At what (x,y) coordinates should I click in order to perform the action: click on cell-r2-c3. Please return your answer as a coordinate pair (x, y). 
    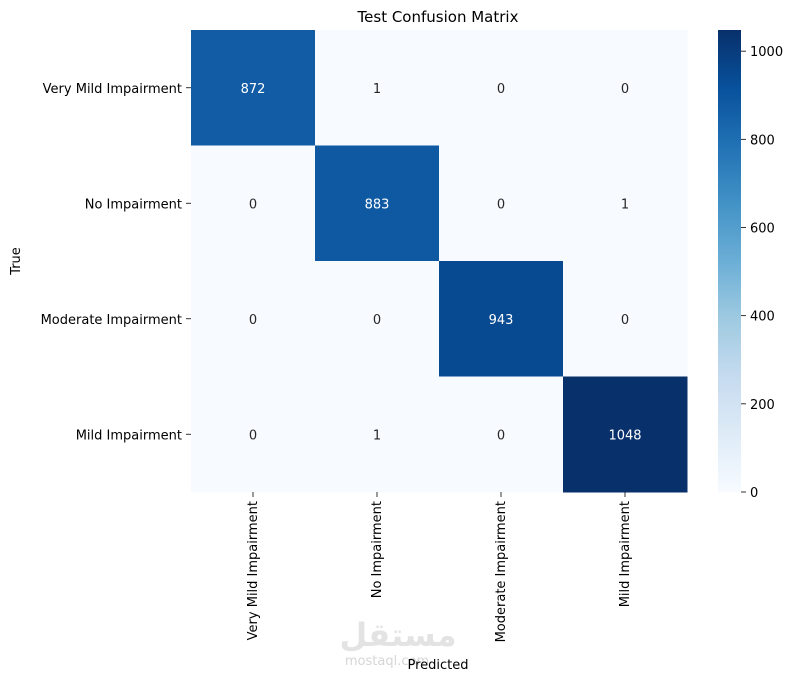
    Looking at the image, I should click on (625, 319).